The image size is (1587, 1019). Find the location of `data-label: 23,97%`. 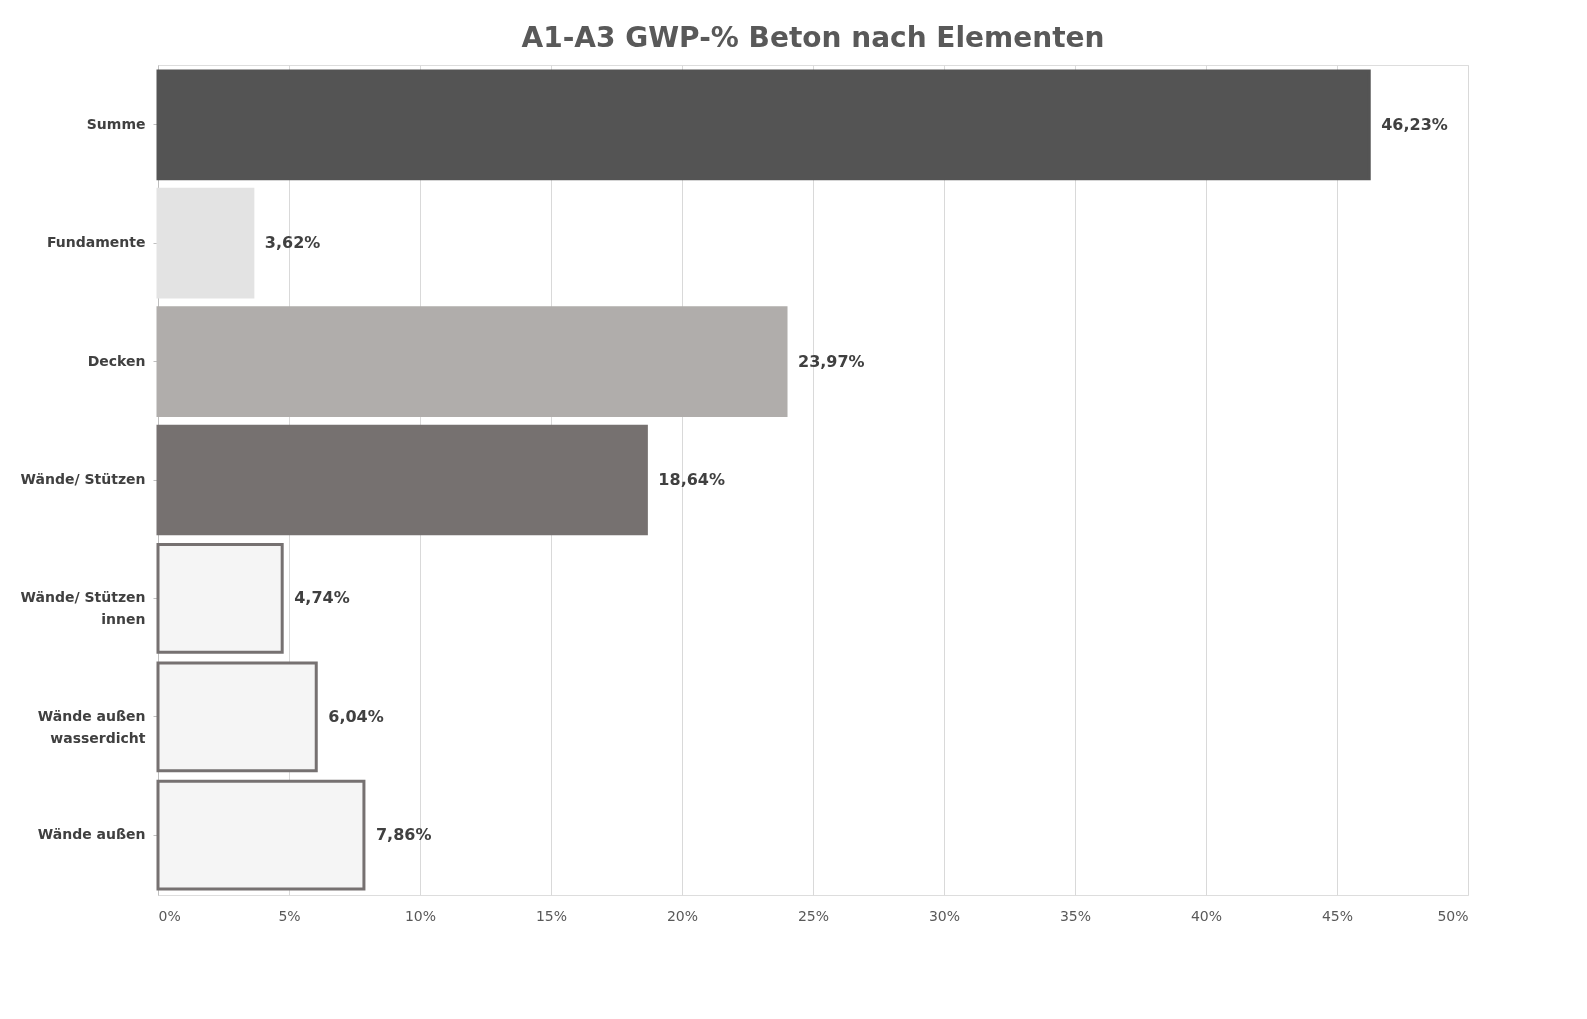

data-label: 23,97% is located at coordinates (831, 361).